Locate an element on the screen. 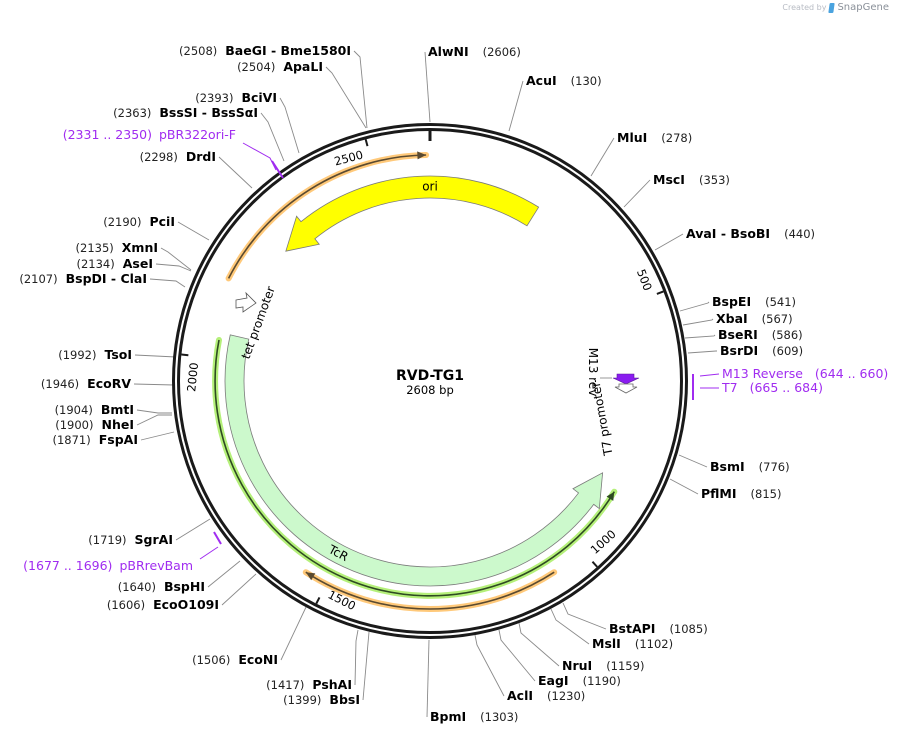  svg-text:BstAPI(1085): BstAPI (1085) is located at coordinates (658, 628).